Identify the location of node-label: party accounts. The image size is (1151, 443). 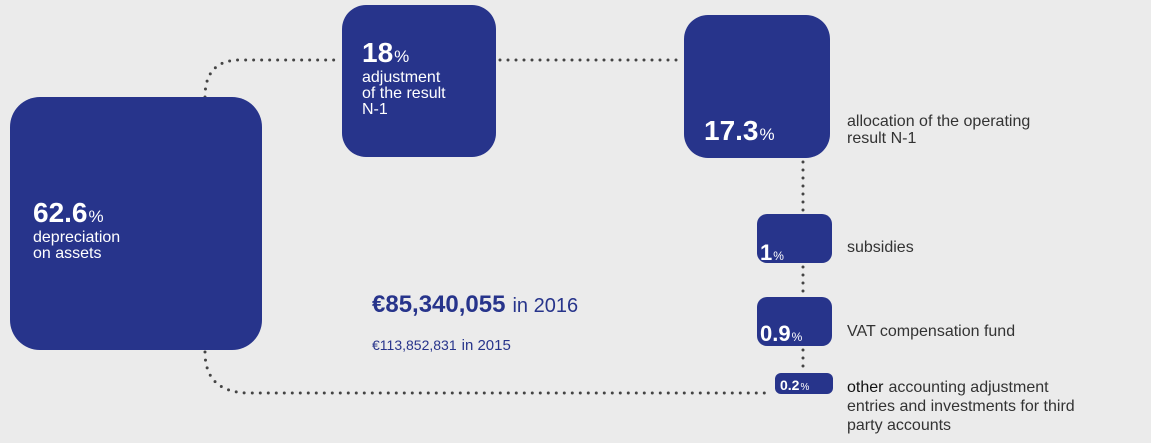
(899, 425).